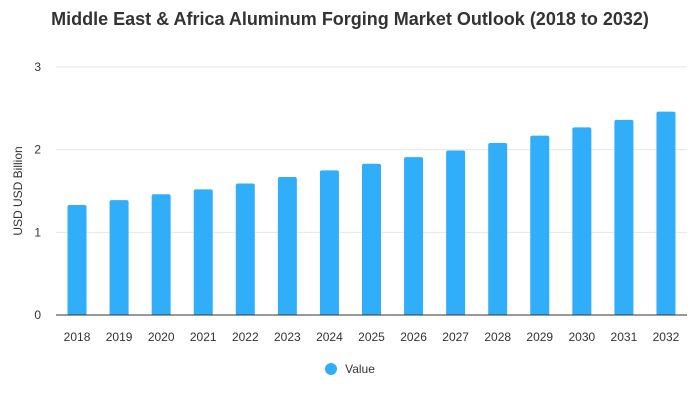 The width and height of the screenshot is (700, 400). I want to click on bar-2020, so click(161, 254).